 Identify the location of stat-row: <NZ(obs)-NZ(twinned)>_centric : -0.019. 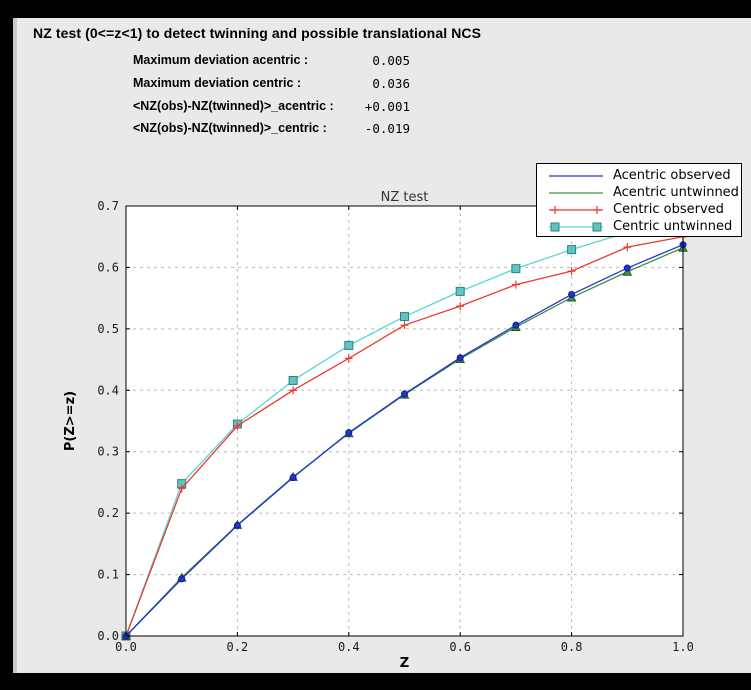
(271, 132).